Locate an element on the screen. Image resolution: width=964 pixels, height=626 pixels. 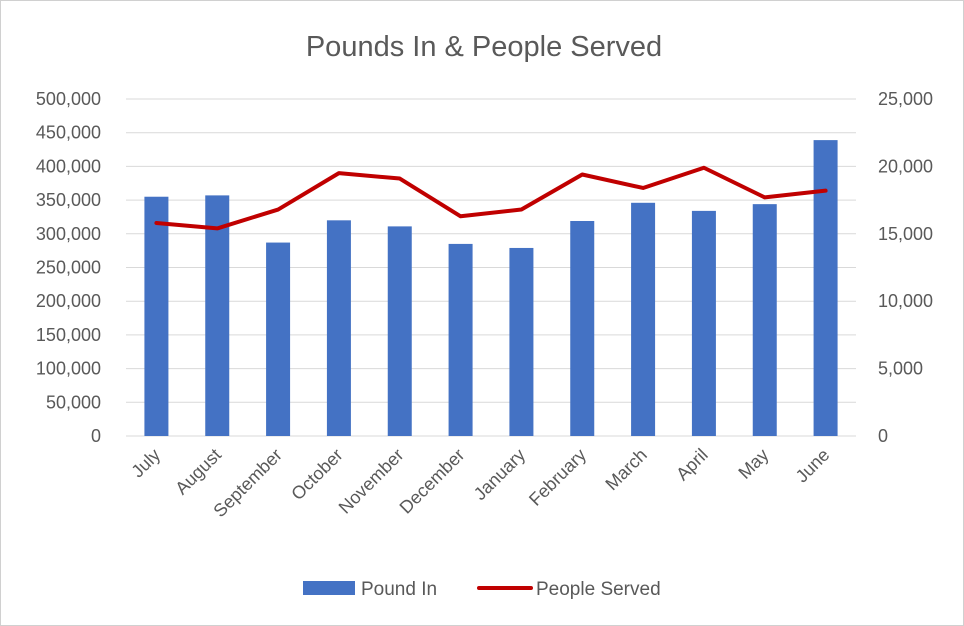
x-tick-label: July is located at coordinates (145, 463).